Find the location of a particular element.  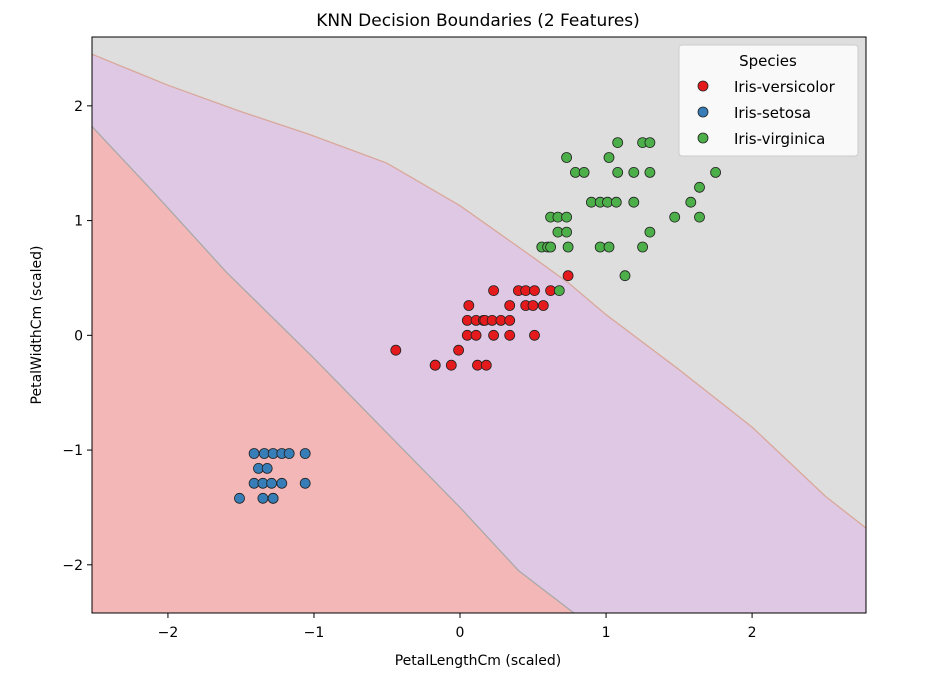

y-tick-label: −2 is located at coordinates (72, 566).